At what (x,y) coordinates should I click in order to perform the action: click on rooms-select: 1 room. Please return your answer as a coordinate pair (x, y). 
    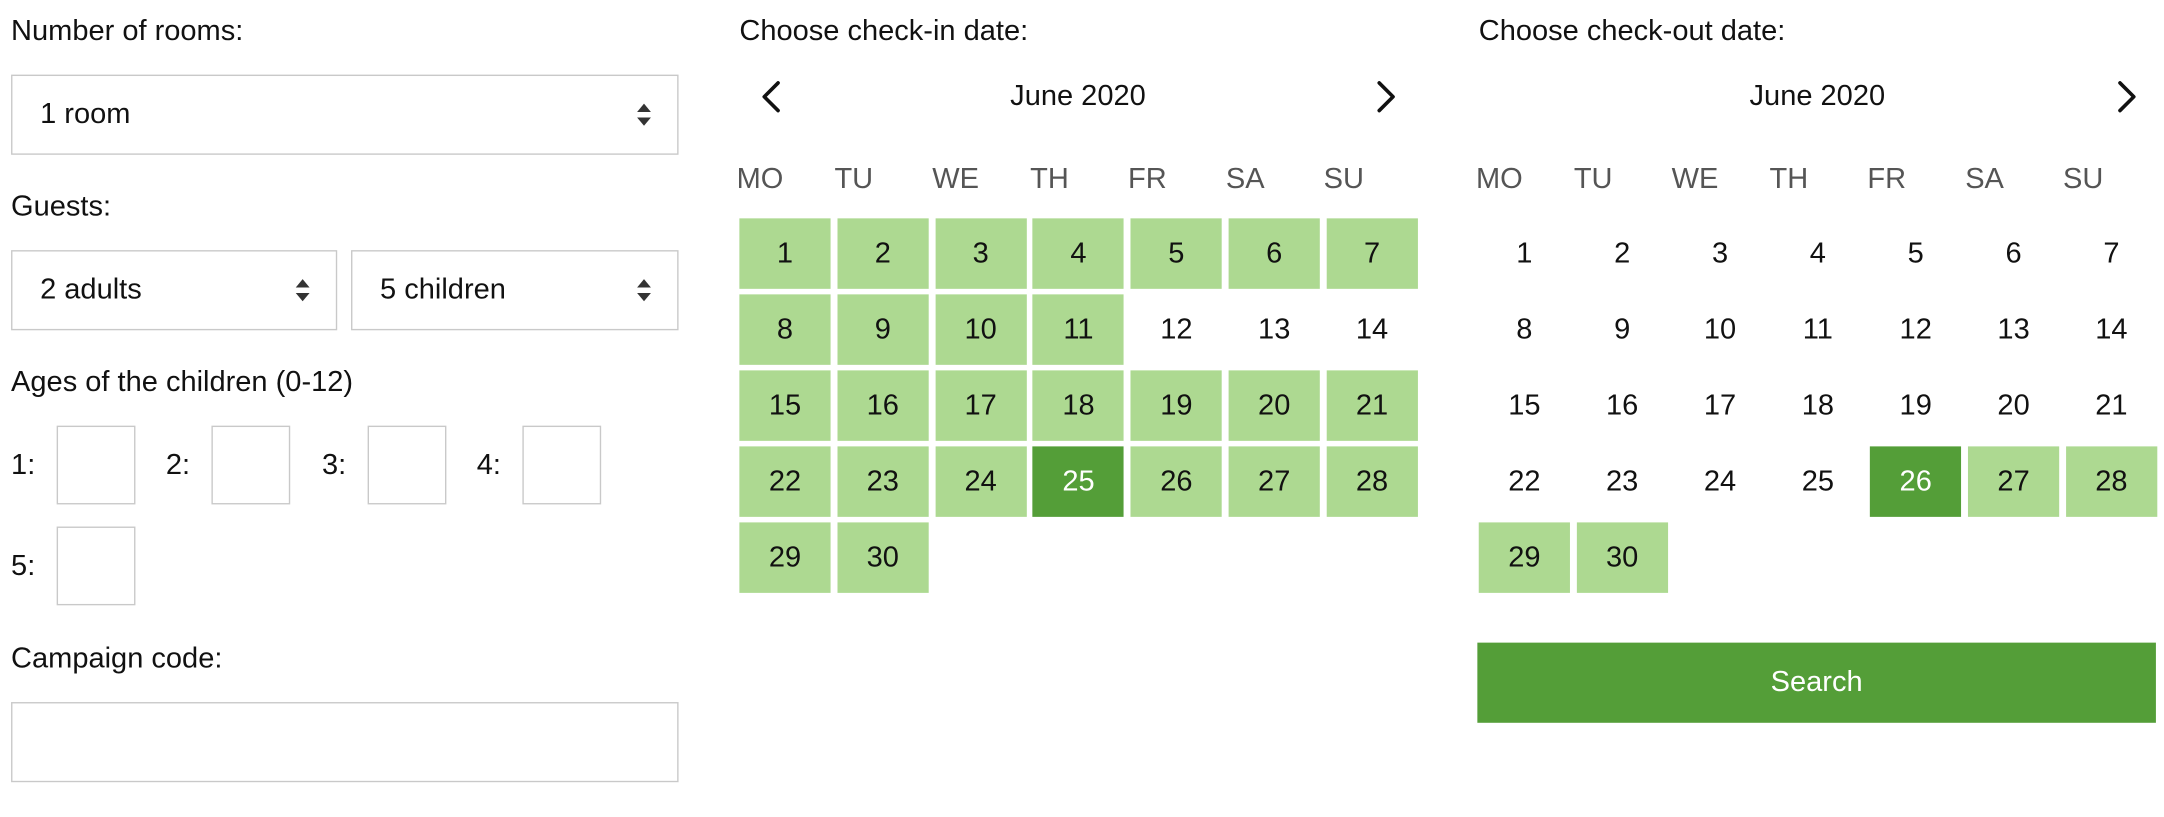
    Looking at the image, I should click on (345, 114).